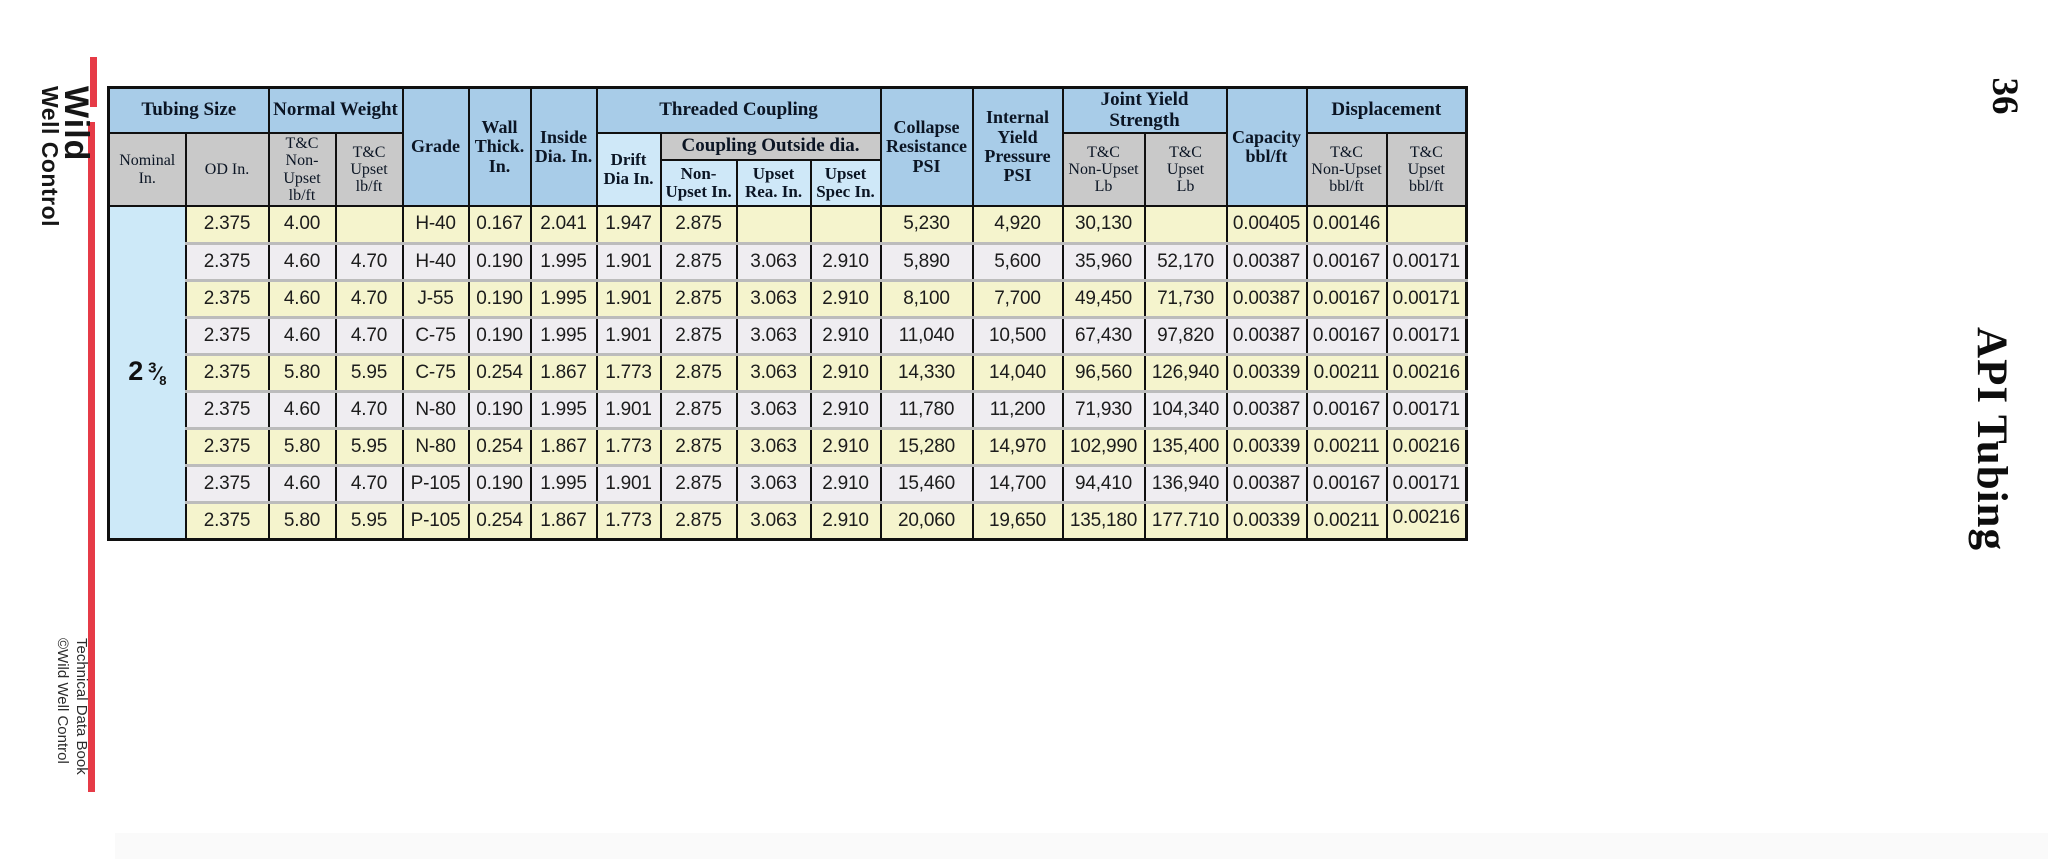 Image resolution: width=2048 pixels, height=859 pixels. Describe the element at coordinates (738, 110) in the screenshot. I see `group-threaded-coupling: Threaded Coupling` at that location.